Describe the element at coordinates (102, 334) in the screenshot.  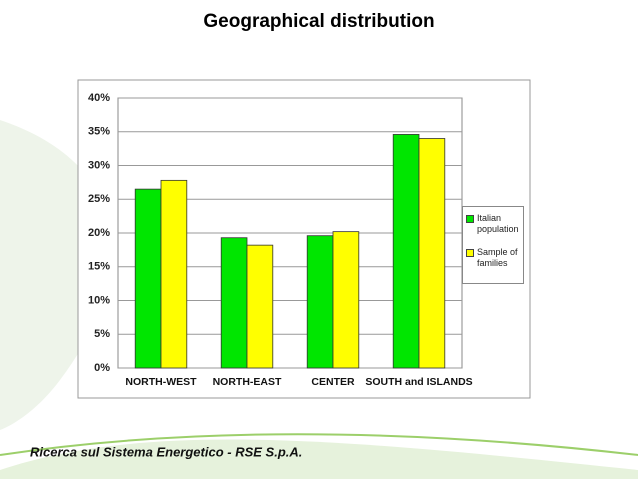
I see `y-tick-label: 5%` at that location.